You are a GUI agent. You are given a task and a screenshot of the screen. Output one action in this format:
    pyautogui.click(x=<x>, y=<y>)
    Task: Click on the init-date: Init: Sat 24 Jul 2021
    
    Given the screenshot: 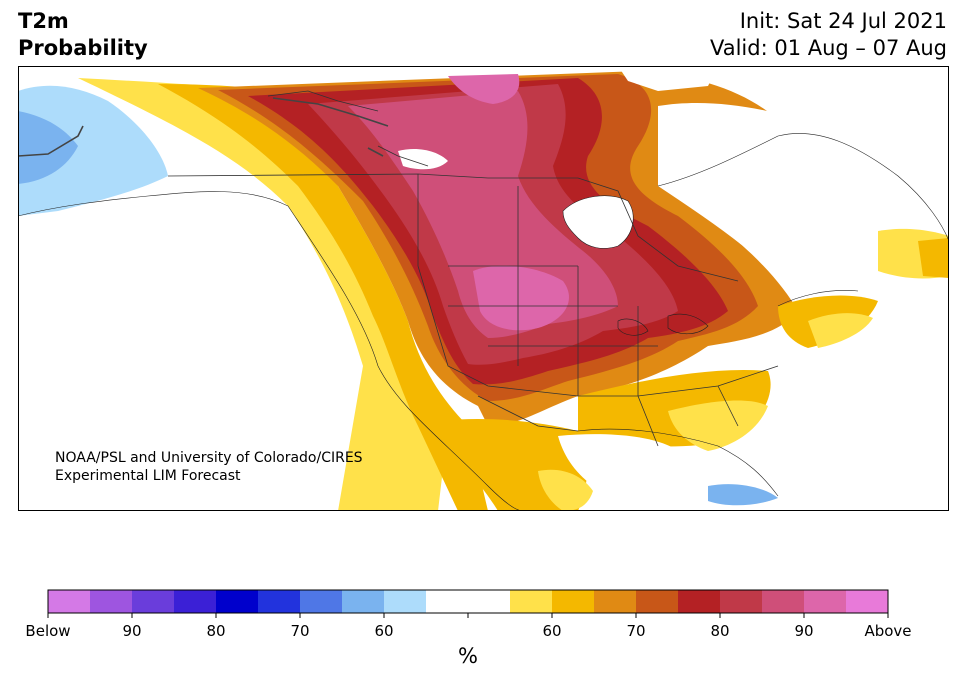 What is the action you would take?
    pyautogui.click(x=843, y=21)
    